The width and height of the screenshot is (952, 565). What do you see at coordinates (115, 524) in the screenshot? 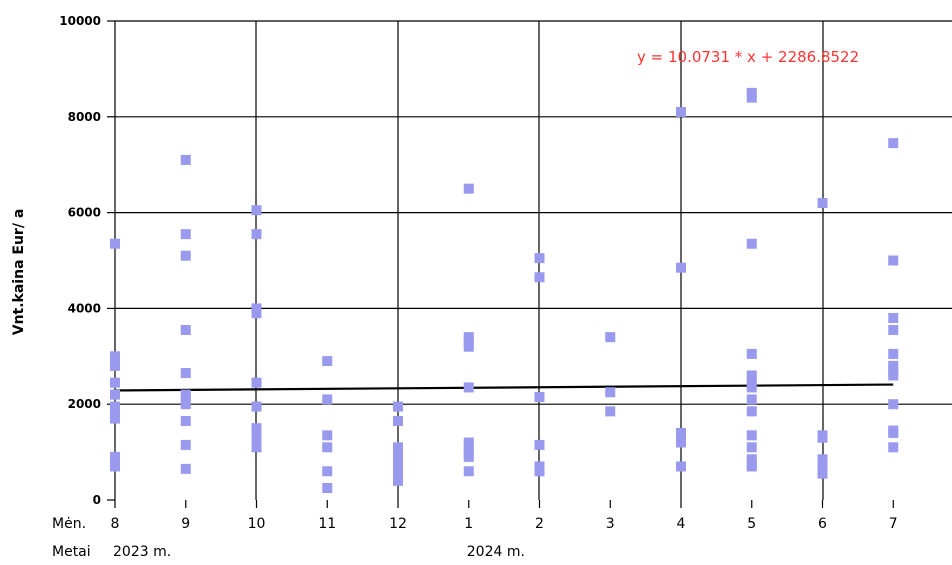
I see `x-tick-label-month: 8` at bounding box center [115, 524].